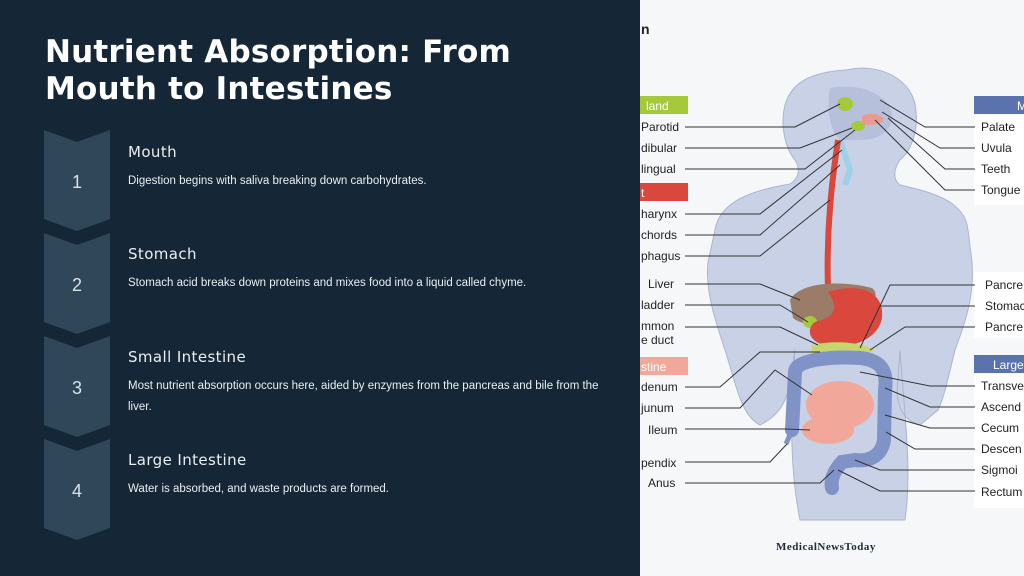 The width and height of the screenshot is (1024, 576). What do you see at coordinates (659, 214) in the screenshot?
I see `label: harynx` at bounding box center [659, 214].